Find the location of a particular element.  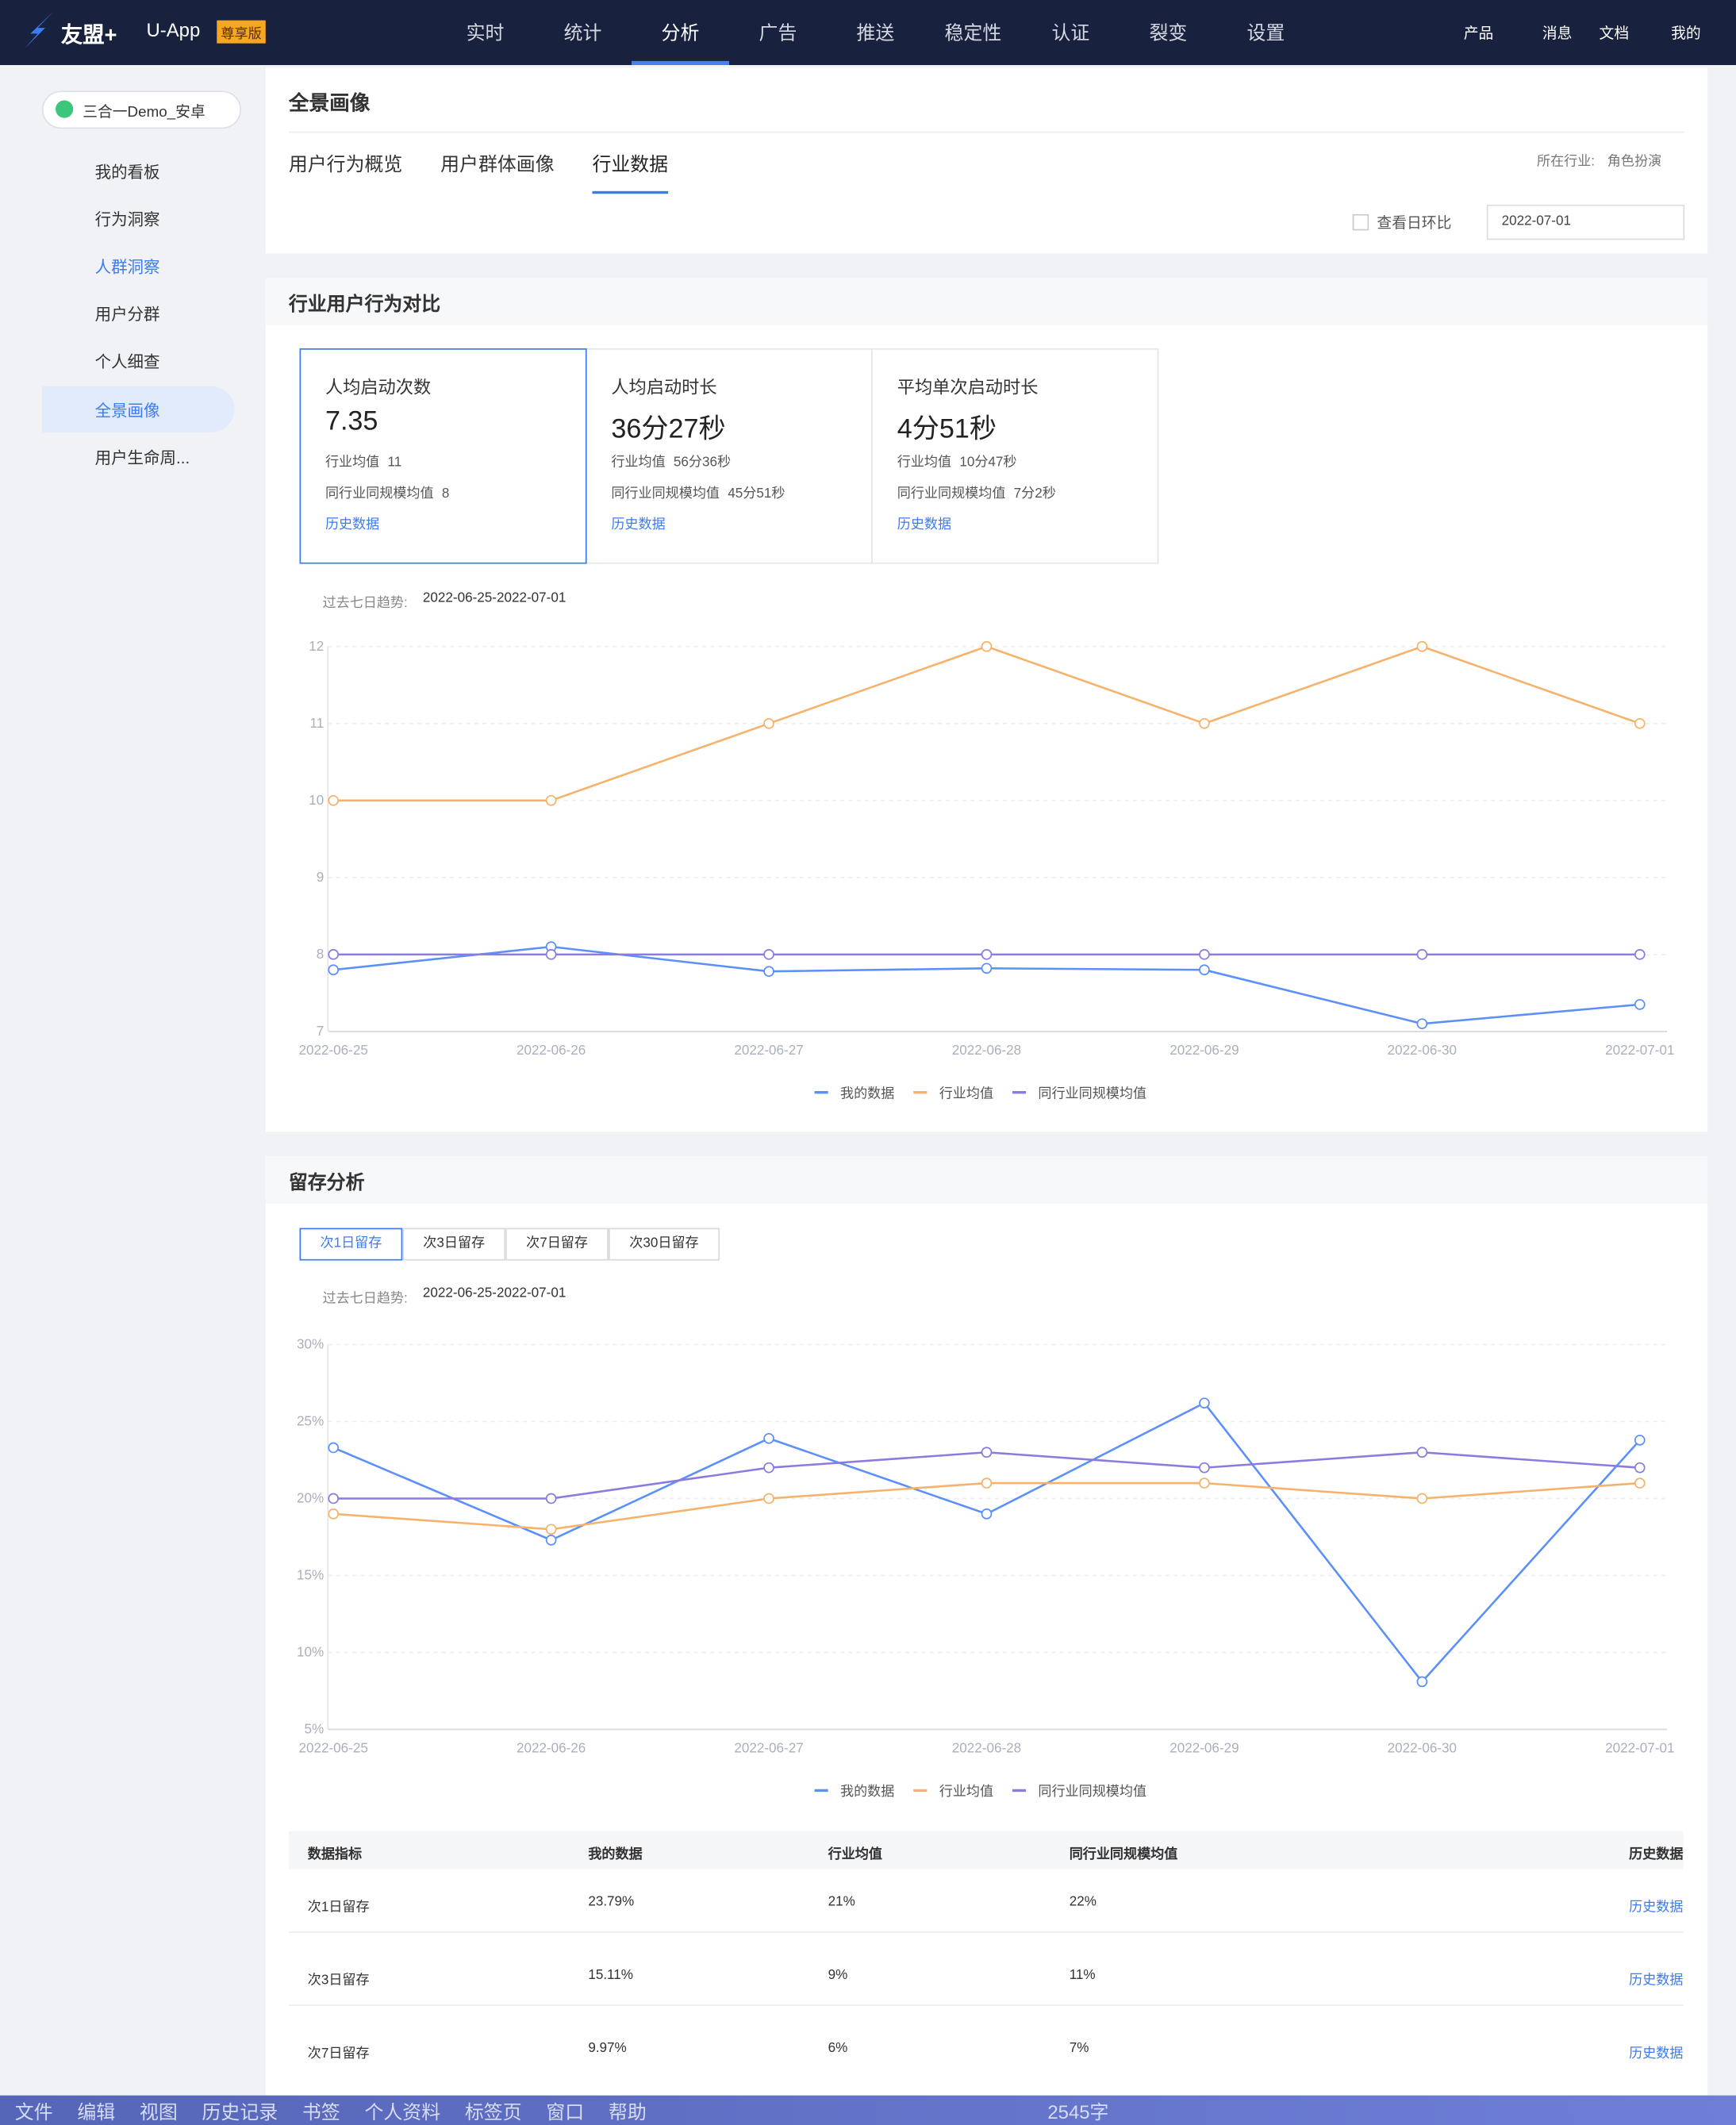

menu-item: 认证 is located at coordinates (1070, 33).